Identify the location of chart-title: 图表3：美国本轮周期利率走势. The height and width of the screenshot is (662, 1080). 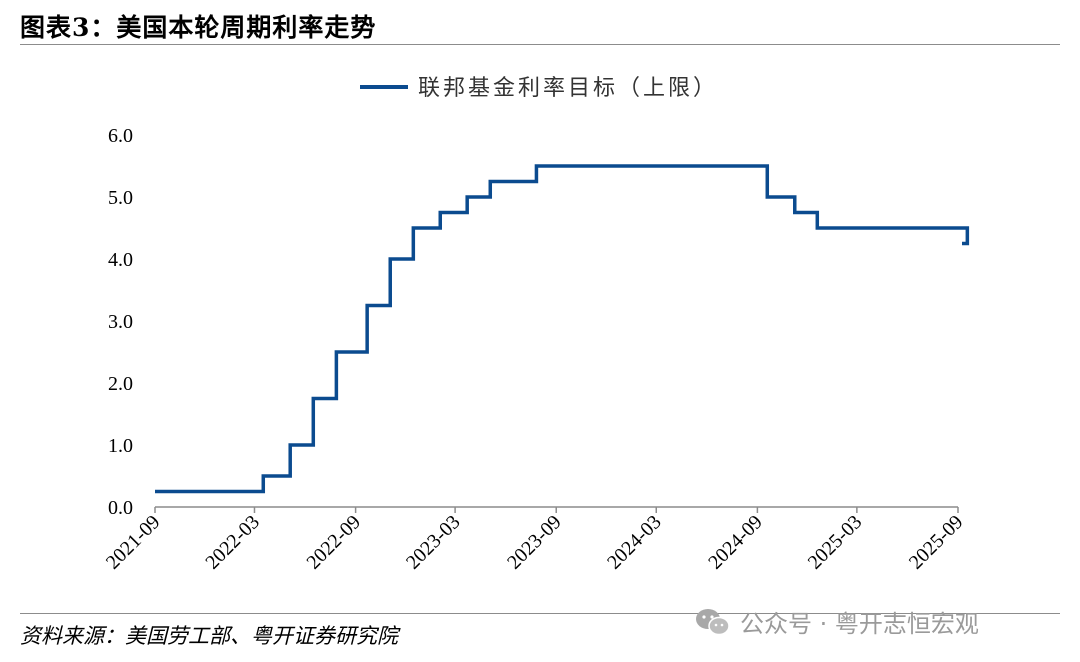
(198, 27).